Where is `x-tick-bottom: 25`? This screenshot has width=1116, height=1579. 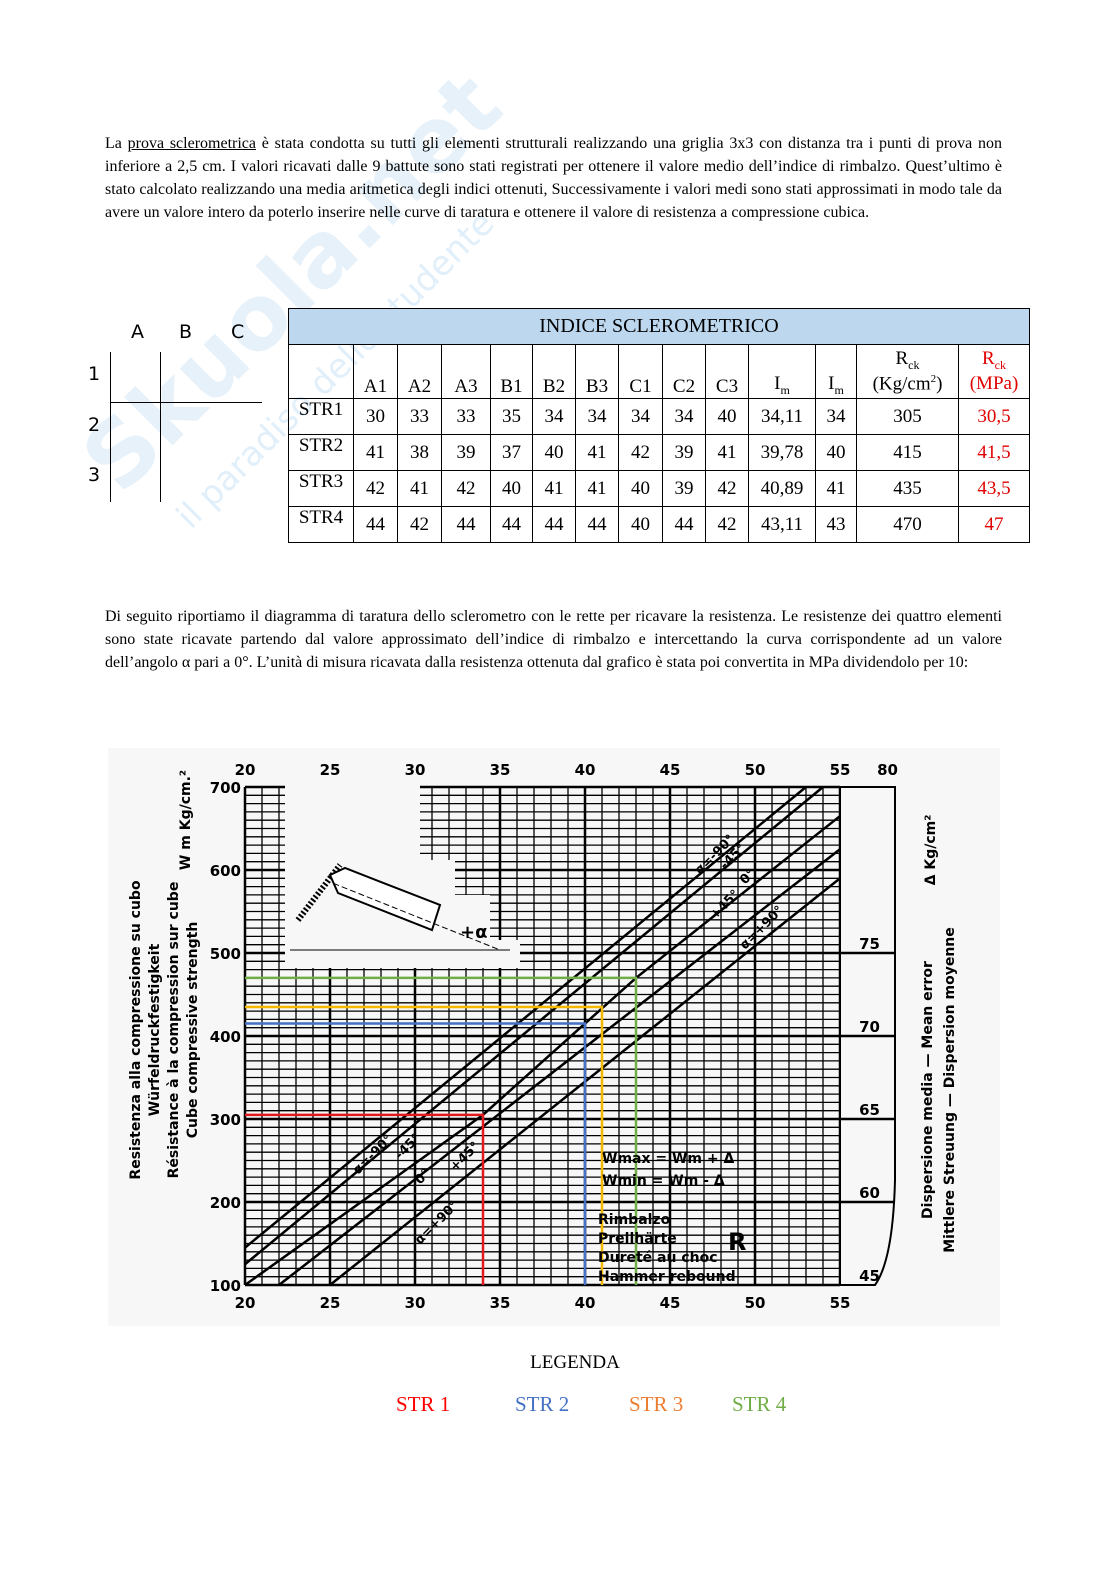
x-tick-bottom: 25 is located at coordinates (330, 1303).